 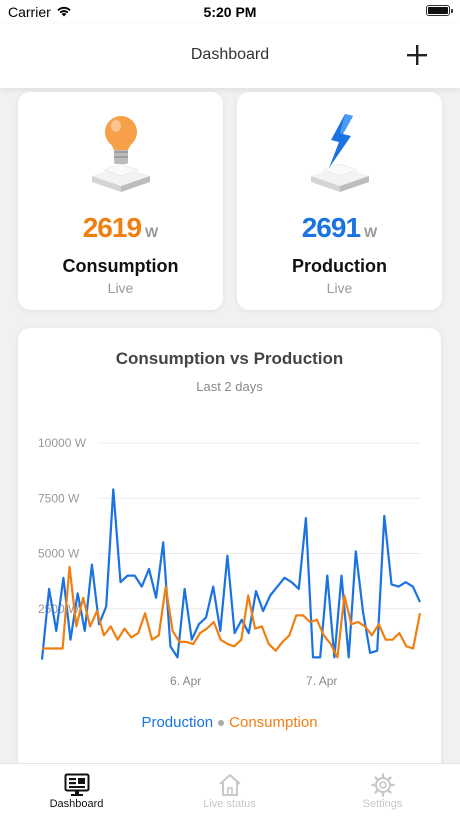 What do you see at coordinates (77, 784) in the screenshot?
I see `dashboard-icon` at bounding box center [77, 784].